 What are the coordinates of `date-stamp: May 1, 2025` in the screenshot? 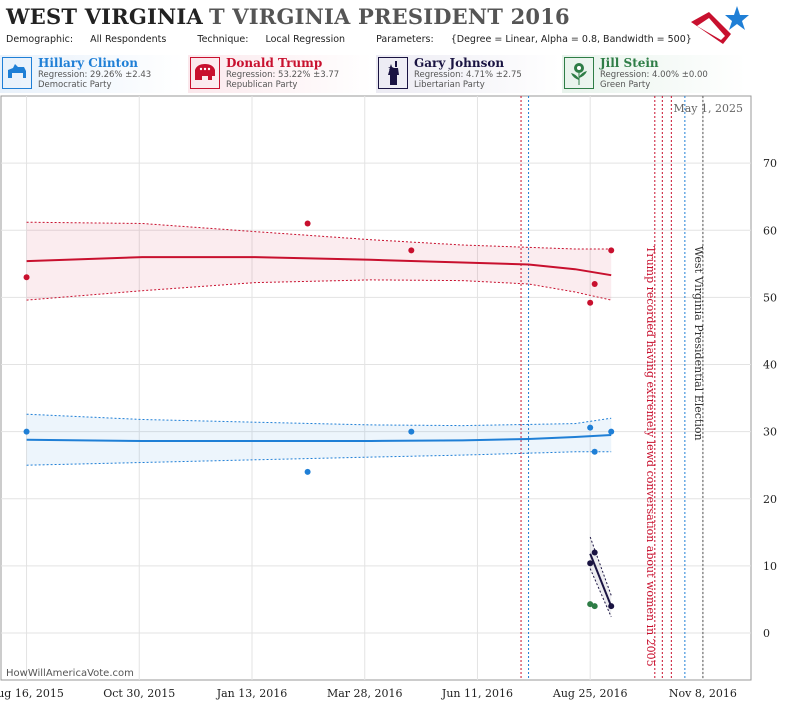 It's located at (708, 108).